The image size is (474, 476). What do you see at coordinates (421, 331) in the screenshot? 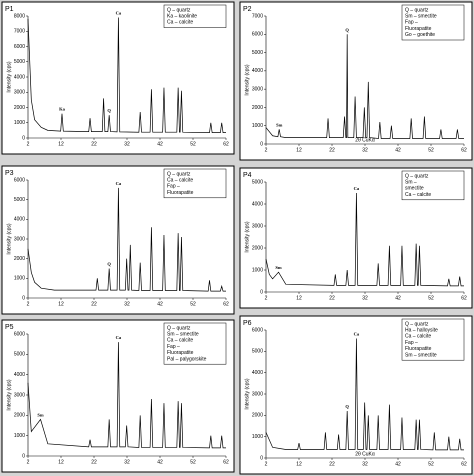
I see `legend-entry: Ha – halloysite` at bounding box center [421, 331].